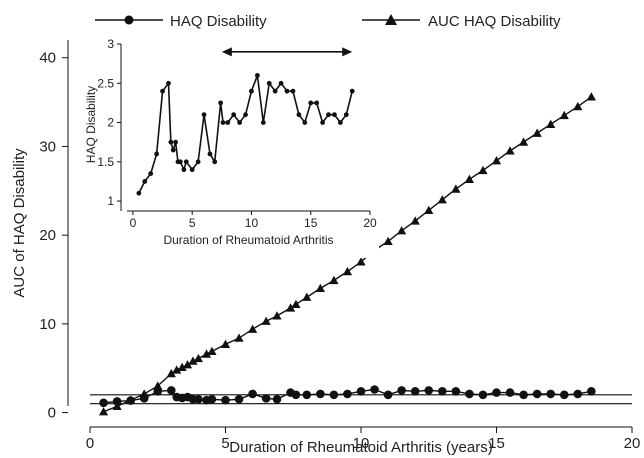 The height and width of the screenshot is (458, 644). I want to click on inset-x-tick-label: 0, so click(133, 223).